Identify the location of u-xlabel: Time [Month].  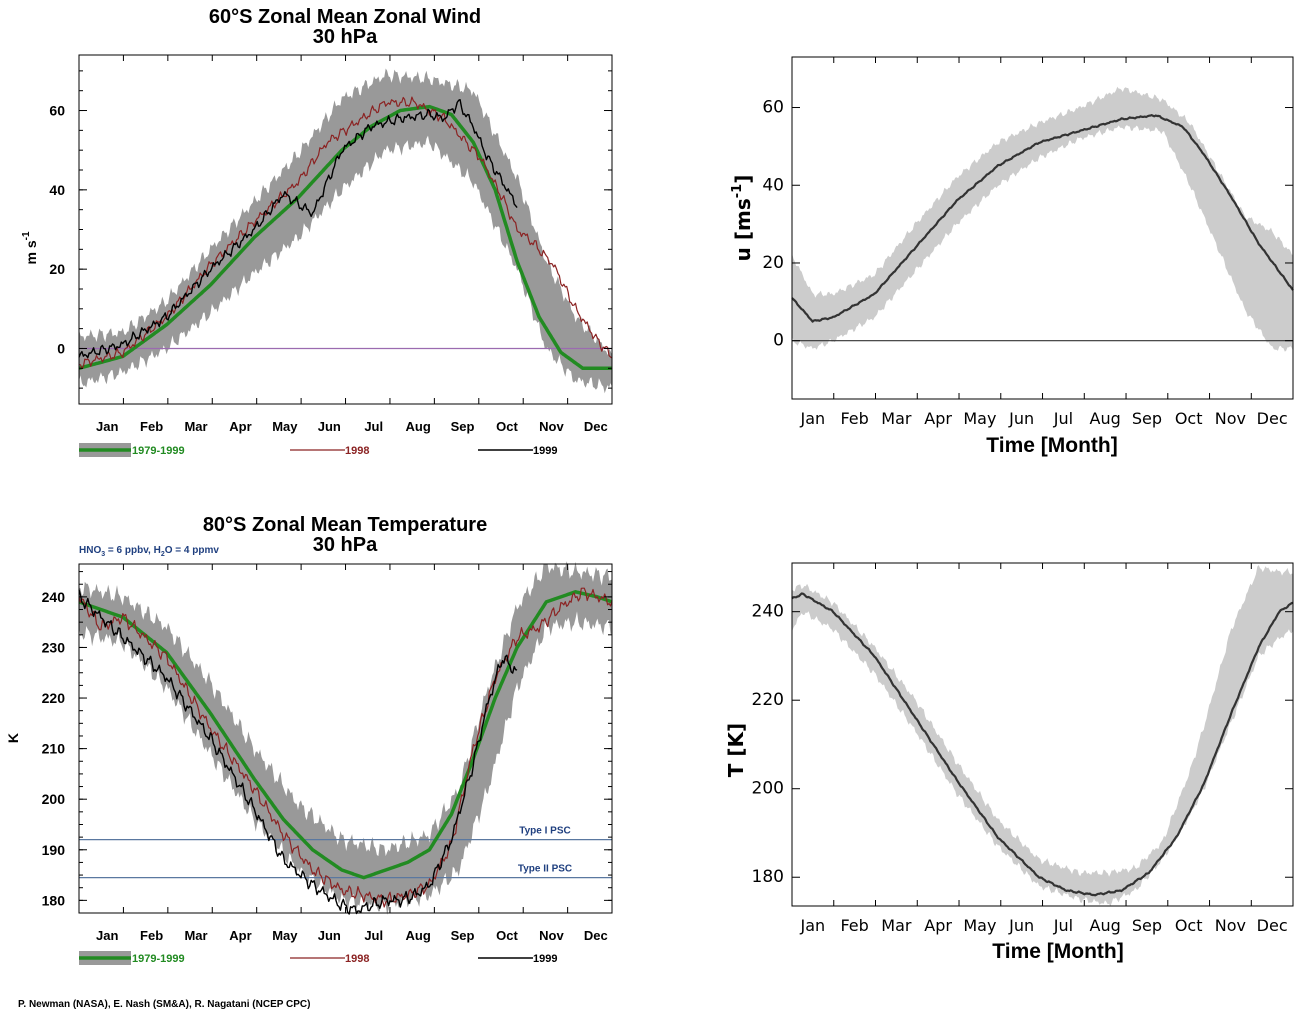
(1051, 445).